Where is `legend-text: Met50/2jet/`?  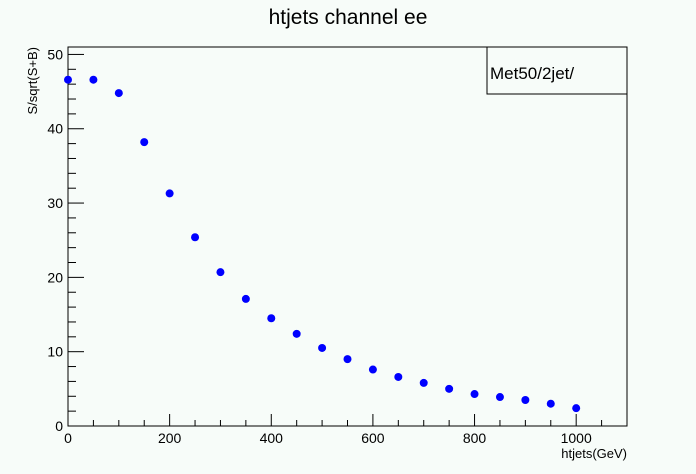
legend-text: Met50/2jet/ is located at coordinates (532, 73).